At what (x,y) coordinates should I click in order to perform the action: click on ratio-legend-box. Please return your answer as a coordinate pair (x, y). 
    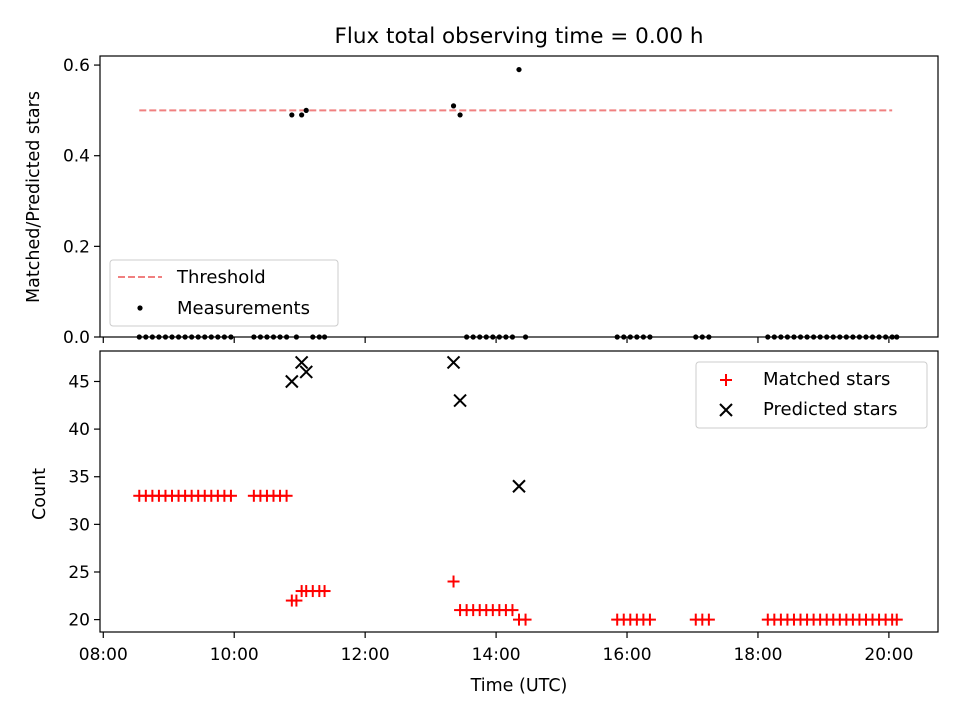
    Looking at the image, I should click on (224, 293).